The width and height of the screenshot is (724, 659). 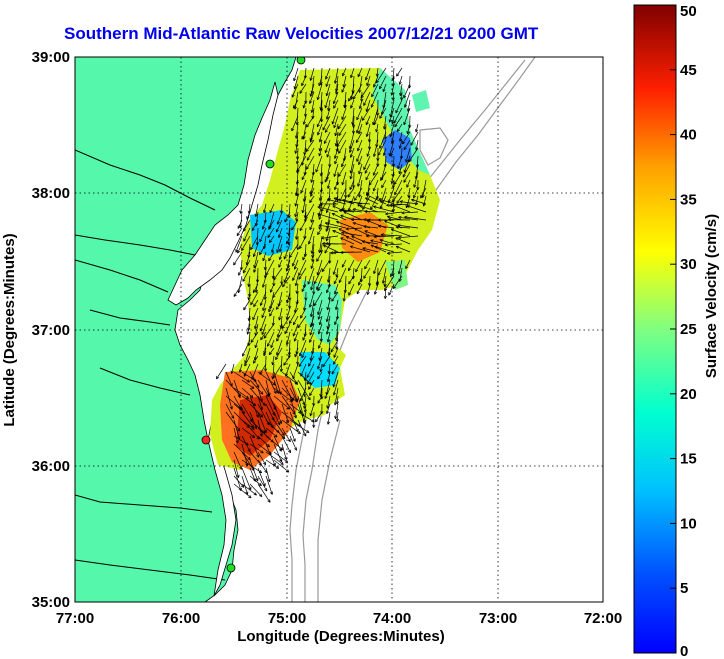 What do you see at coordinates (145, 381) in the screenshot?
I see `river` at bounding box center [145, 381].